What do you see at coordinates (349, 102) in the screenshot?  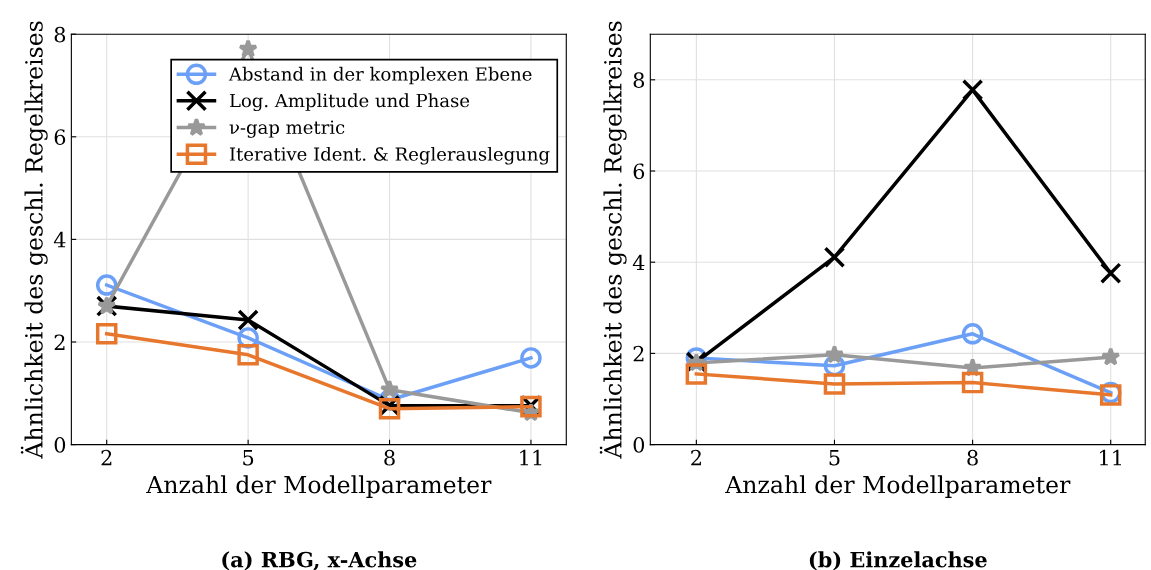 I see `legend-label: Log. Amplitude und Phase` at bounding box center [349, 102].